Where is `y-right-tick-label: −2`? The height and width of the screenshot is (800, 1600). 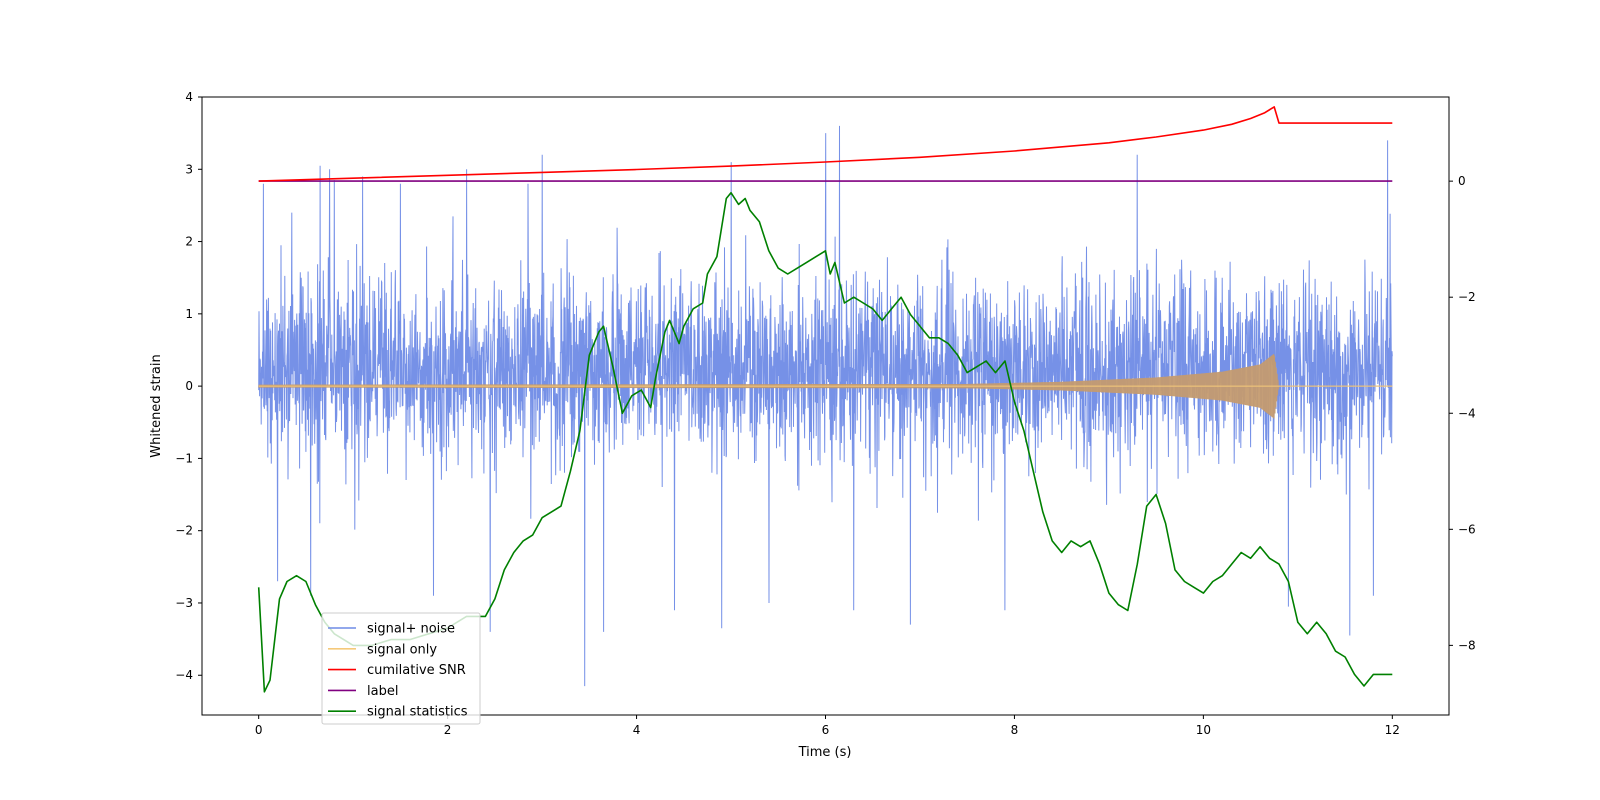
y-right-tick-label: −2 is located at coordinates (1467, 297).